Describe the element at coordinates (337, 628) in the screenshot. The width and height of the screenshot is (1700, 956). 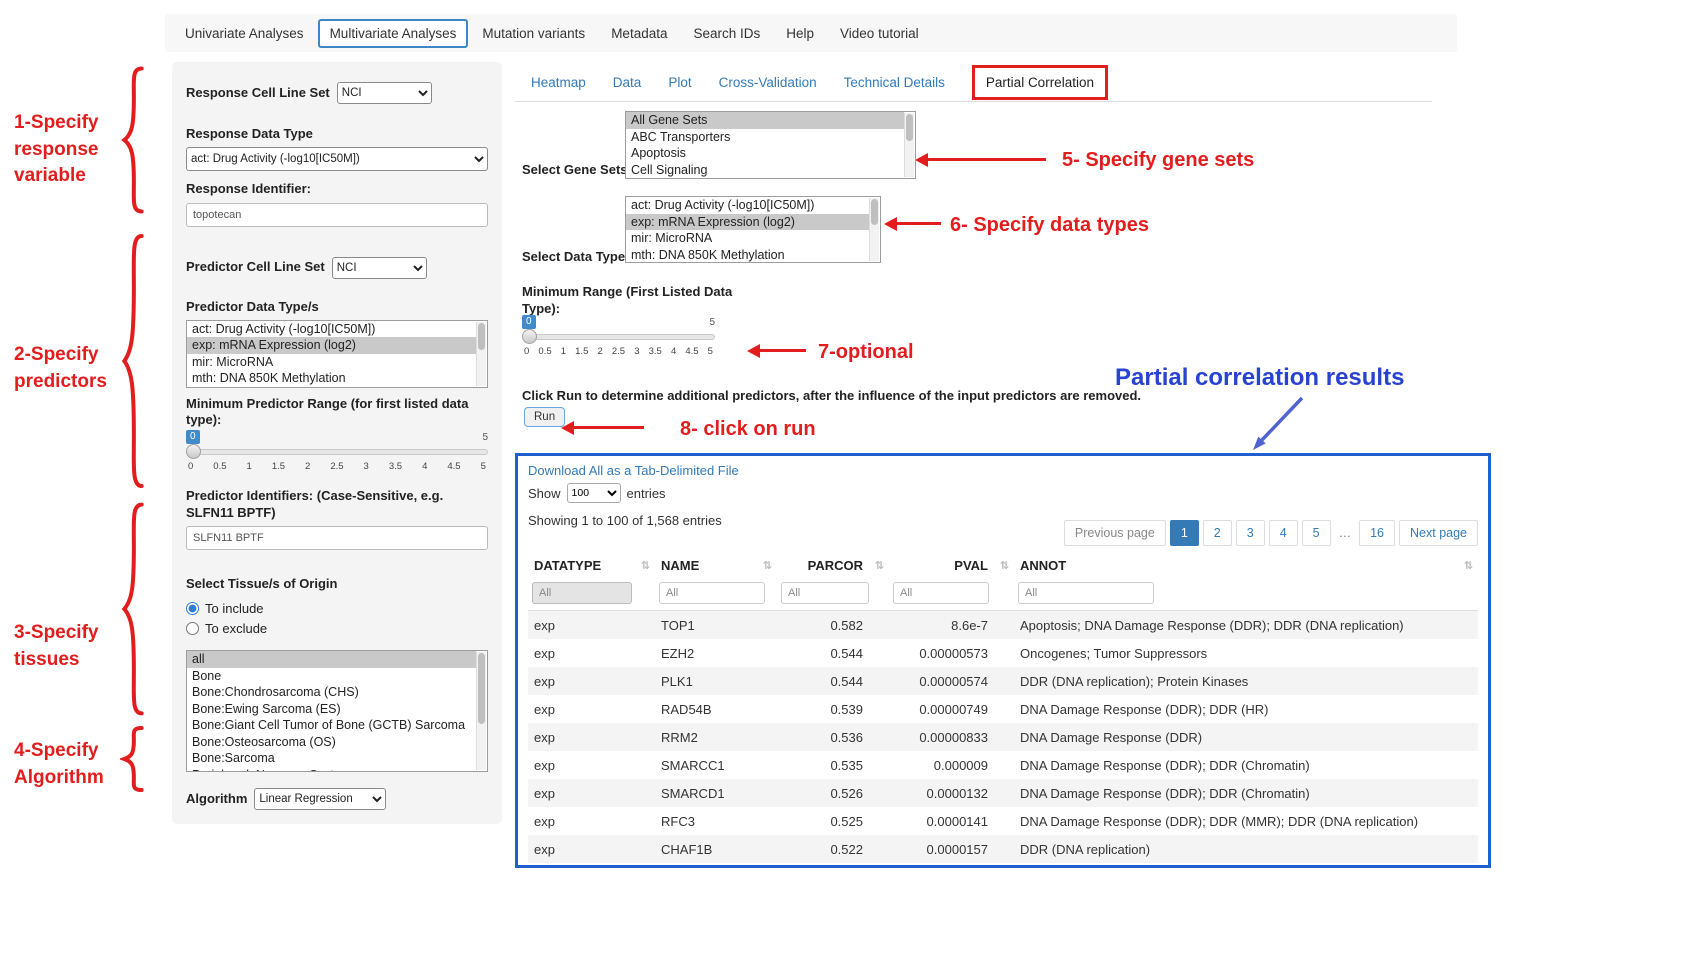
I see `tissue-exclude-radio: To exclude` at that location.